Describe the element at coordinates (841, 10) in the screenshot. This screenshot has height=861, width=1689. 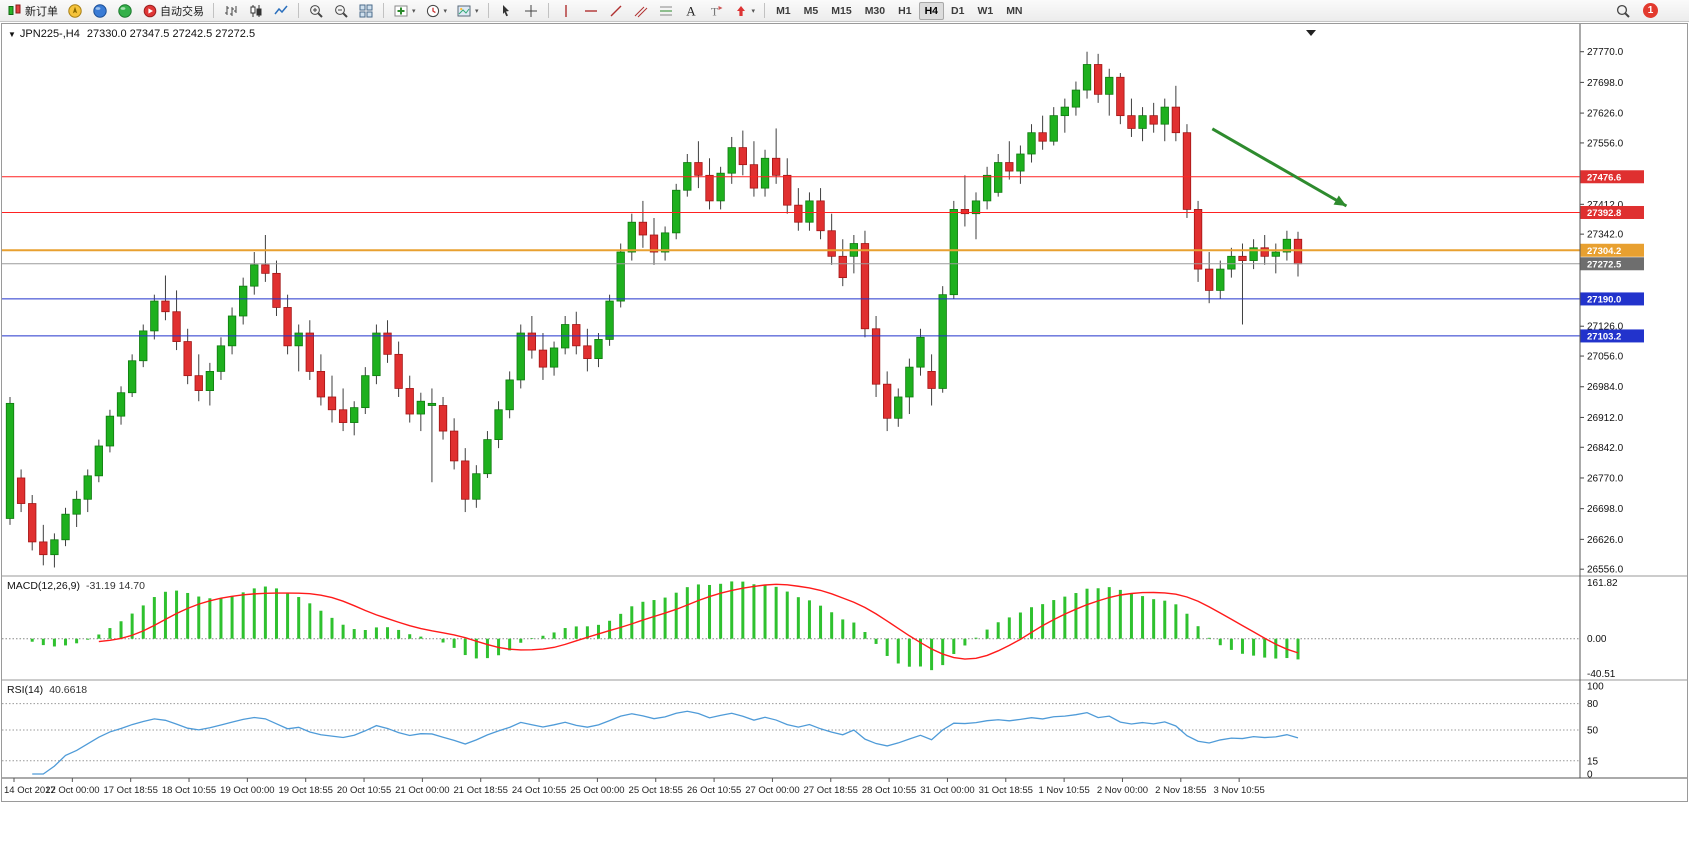
I see `timeframe-m15-button: M15` at that location.